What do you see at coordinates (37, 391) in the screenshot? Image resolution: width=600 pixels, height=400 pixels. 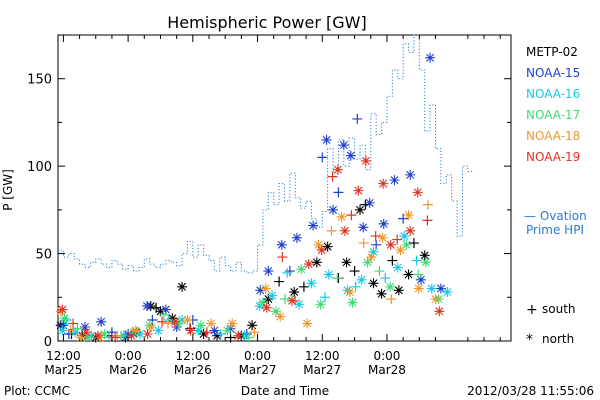 I see `footer-plot-credit: Plot: CCMC` at bounding box center [37, 391].